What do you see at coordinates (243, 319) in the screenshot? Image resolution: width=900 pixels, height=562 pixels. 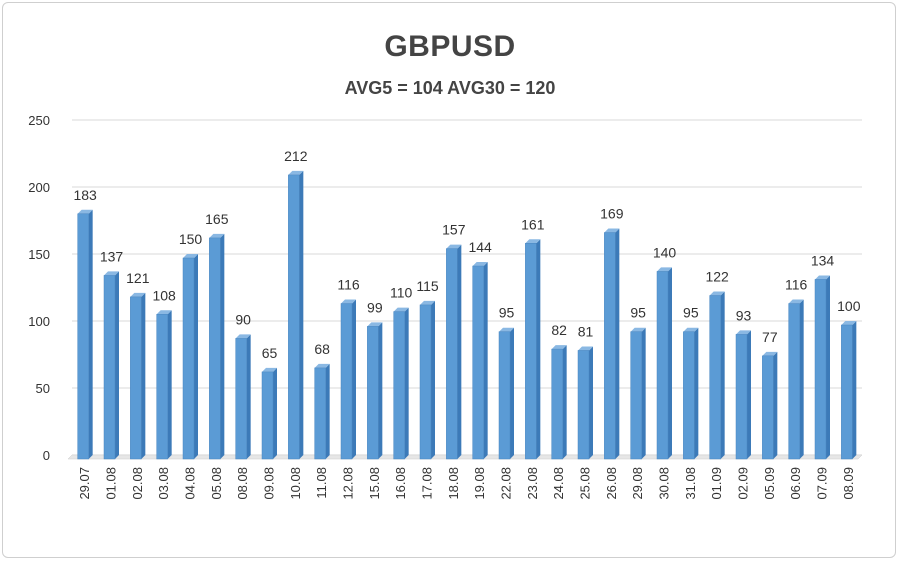 I see `data-label: 90` at bounding box center [243, 319].